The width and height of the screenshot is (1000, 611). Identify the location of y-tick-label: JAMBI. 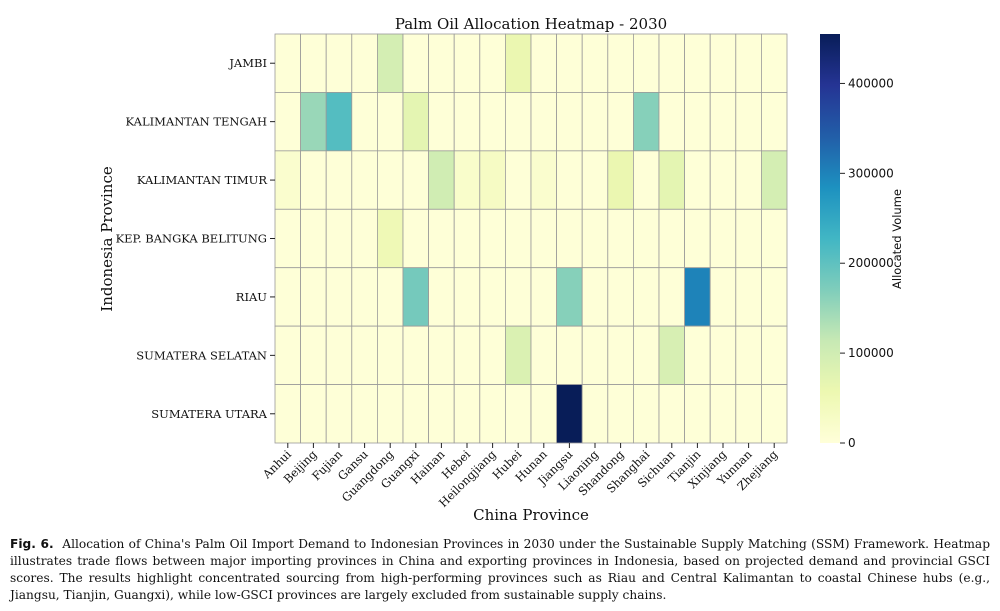
(247, 63).